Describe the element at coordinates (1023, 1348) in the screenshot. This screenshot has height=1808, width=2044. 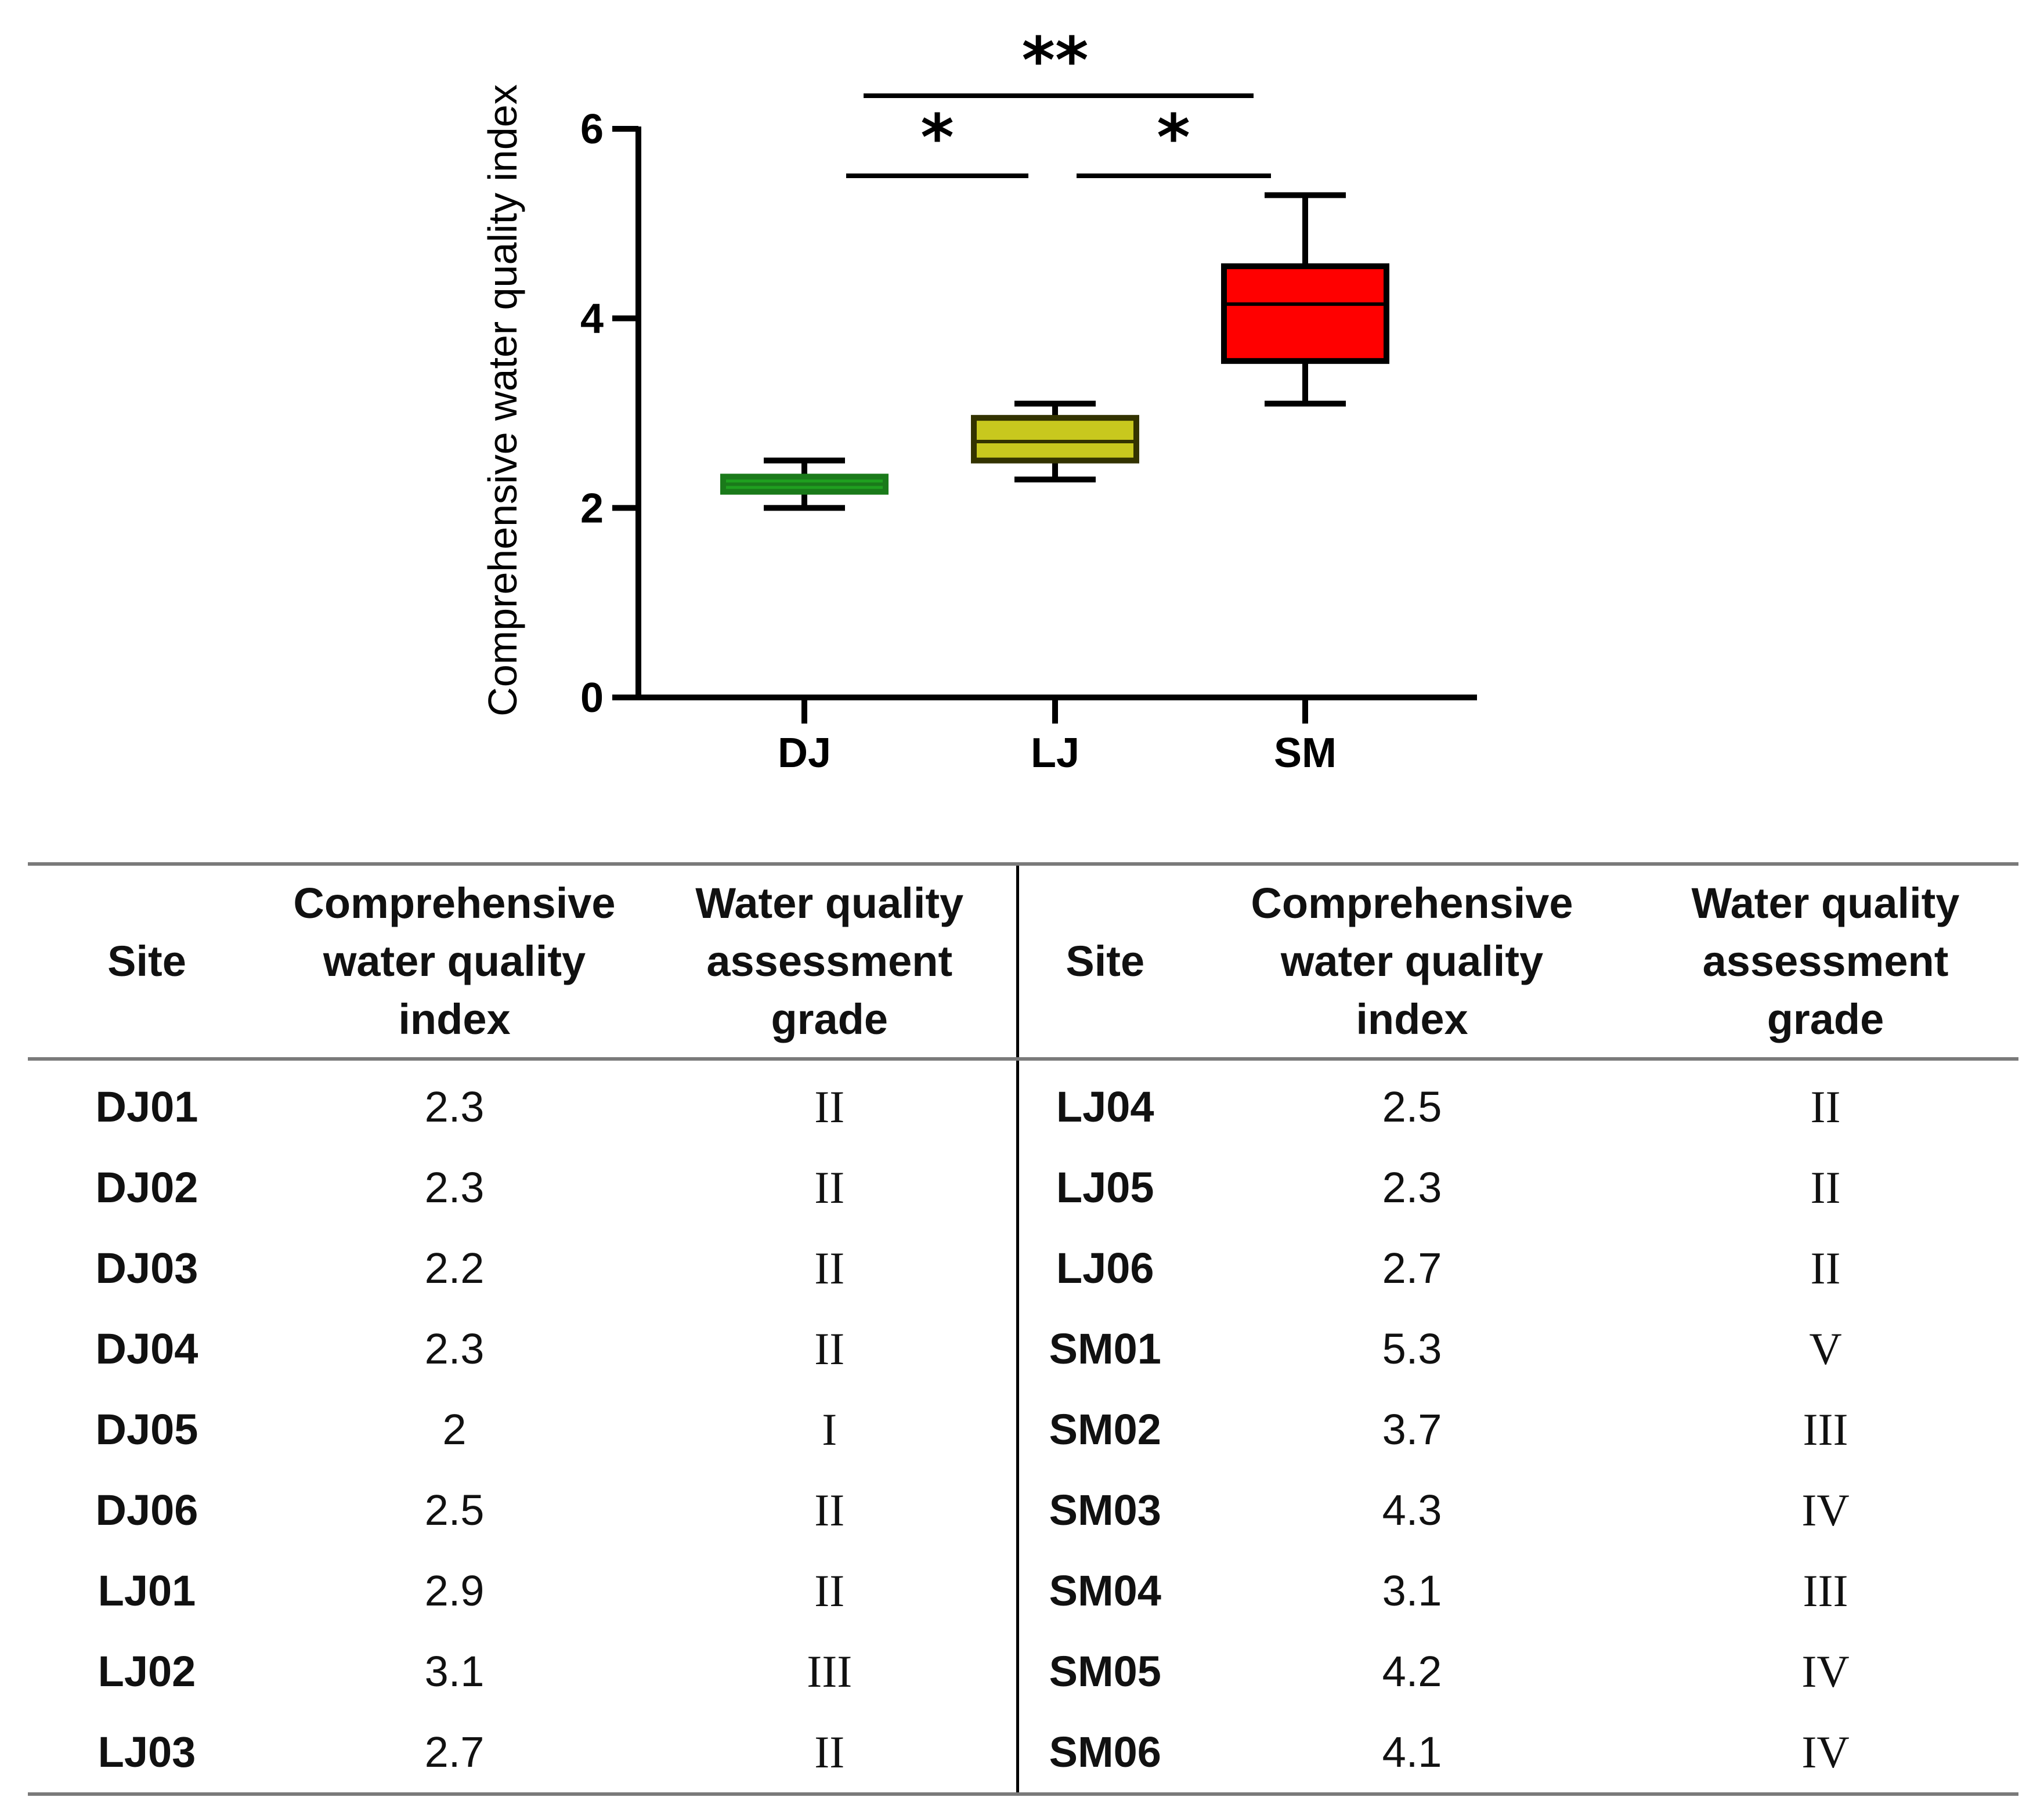
I see `table-row: DJ04 2.3 II SM01 5.3 V` at that location.